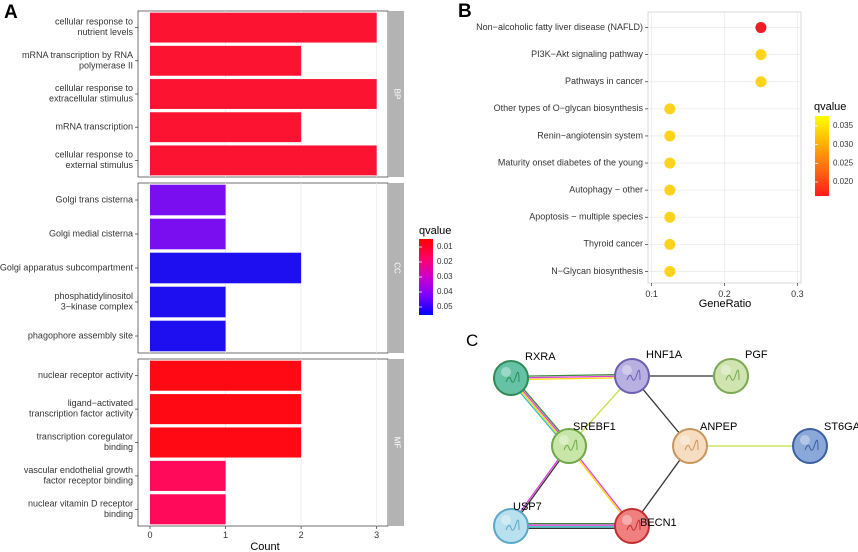  What do you see at coordinates (435, 231) in the screenshot?
I see `a-legend-title: qvalue` at bounding box center [435, 231].